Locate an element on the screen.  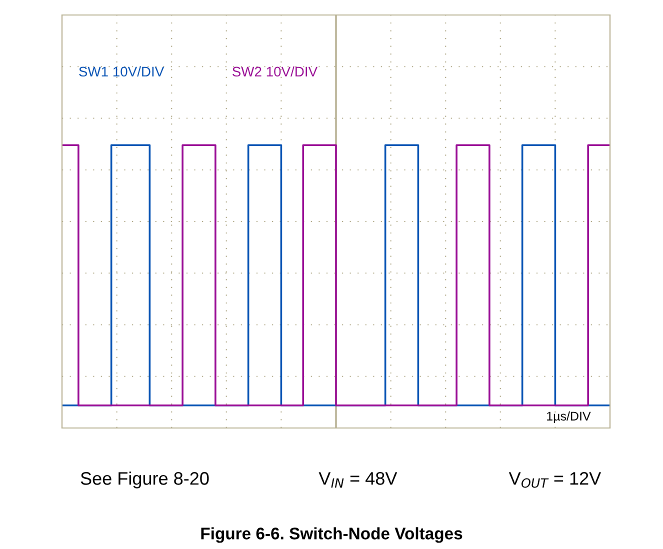
text: See Figure 8-20 is located at coordinates (144, 480).